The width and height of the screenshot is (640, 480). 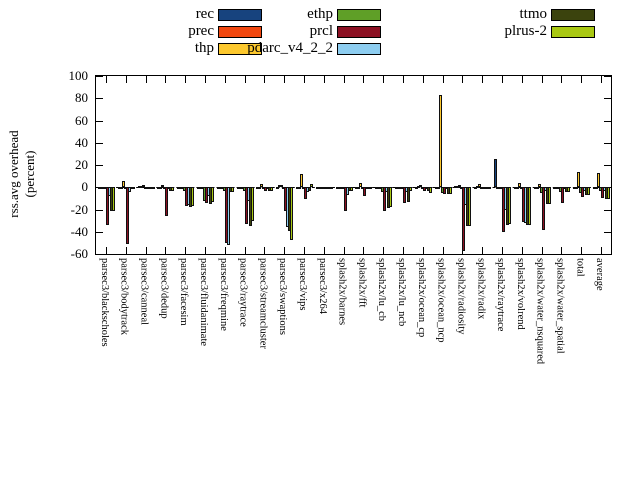 I want to click on y-tick-label-20: 20, so click(x=81, y=164).